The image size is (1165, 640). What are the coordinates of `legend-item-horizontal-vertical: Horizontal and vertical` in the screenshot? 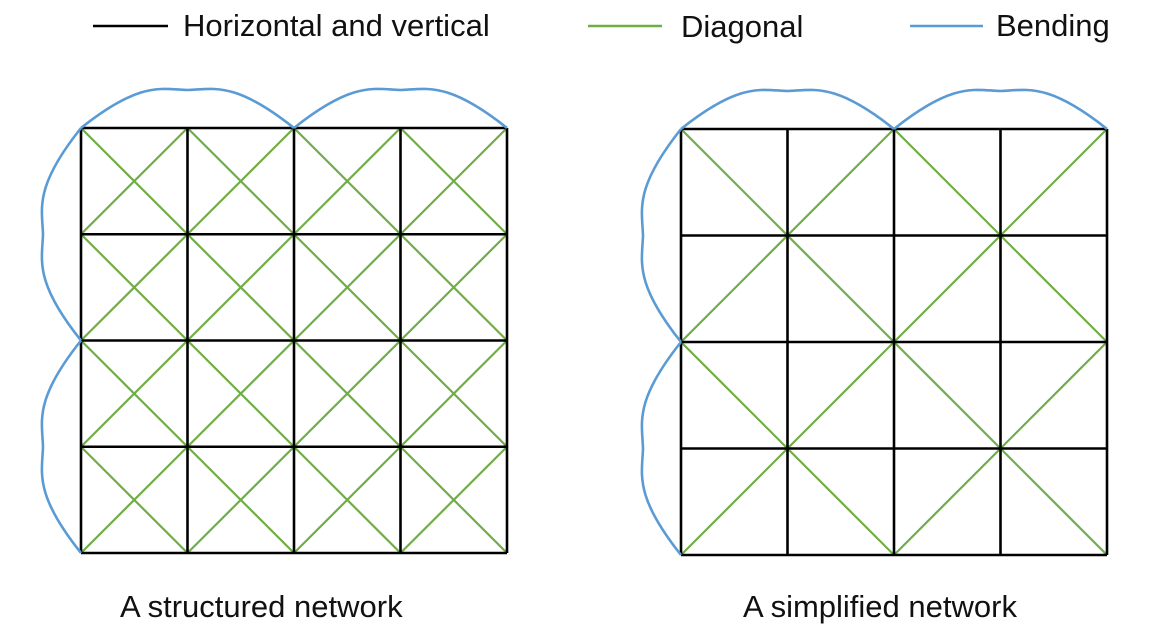 It's located at (291, 25).